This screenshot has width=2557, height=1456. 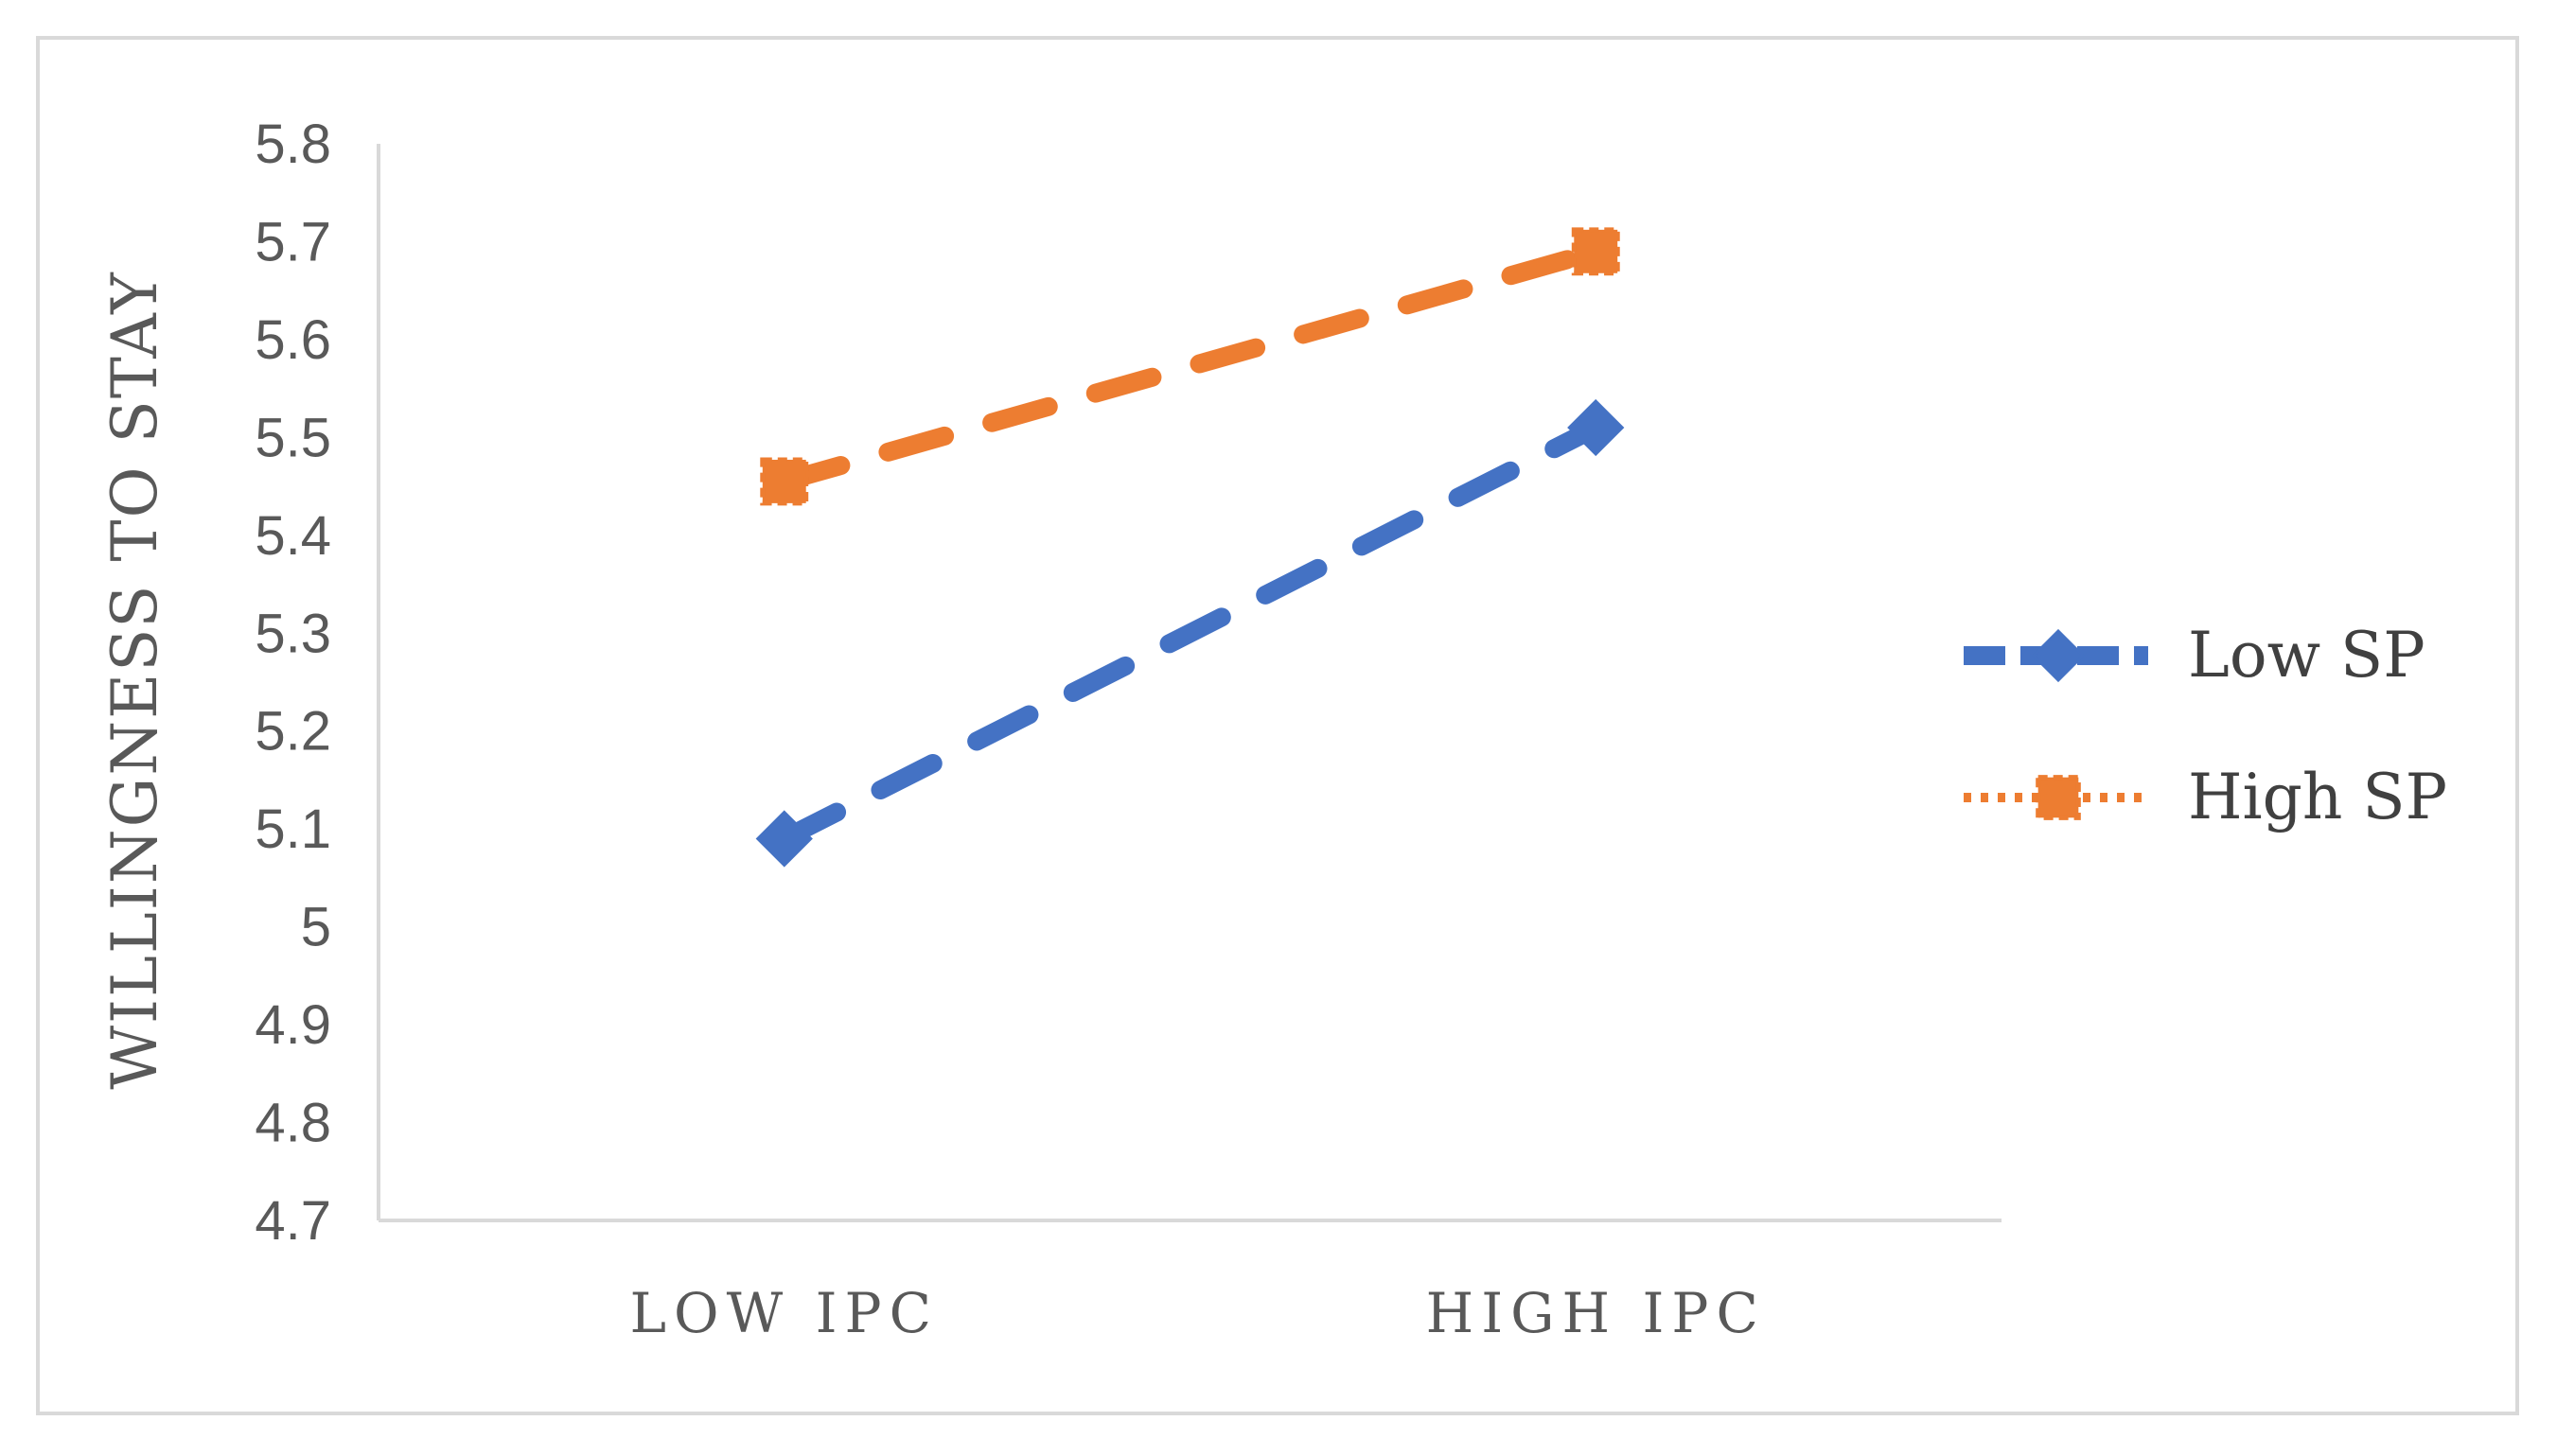 I want to click on series-high-sp, so click(x=1190, y=366).